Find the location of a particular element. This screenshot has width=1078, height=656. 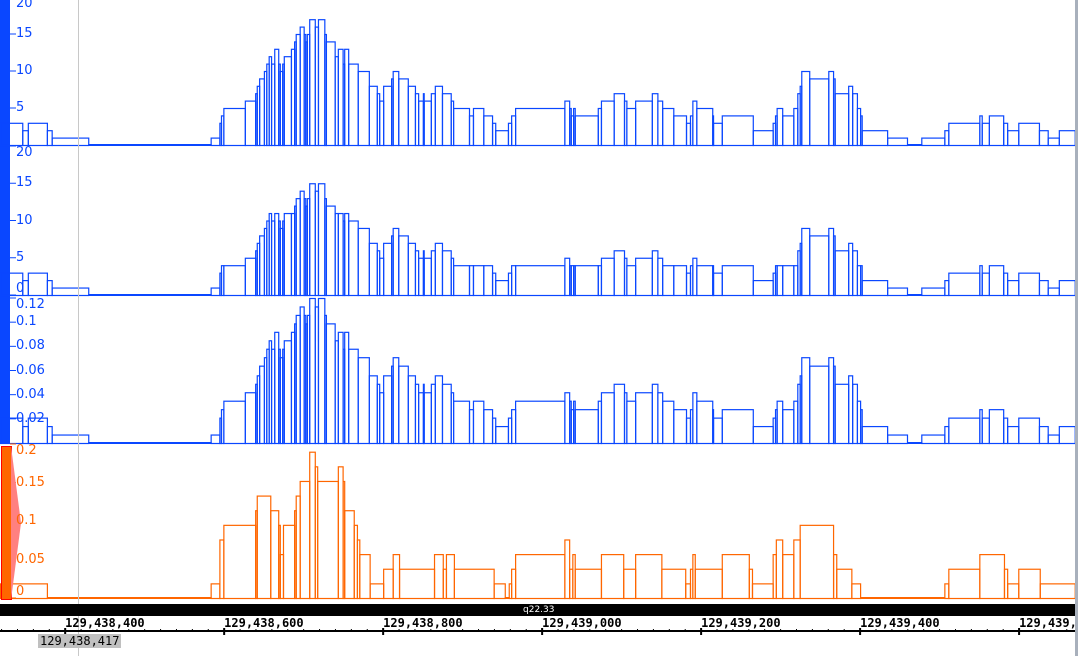

ruler-tick-label: 129,439,400 is located at coordinates (900, 623).